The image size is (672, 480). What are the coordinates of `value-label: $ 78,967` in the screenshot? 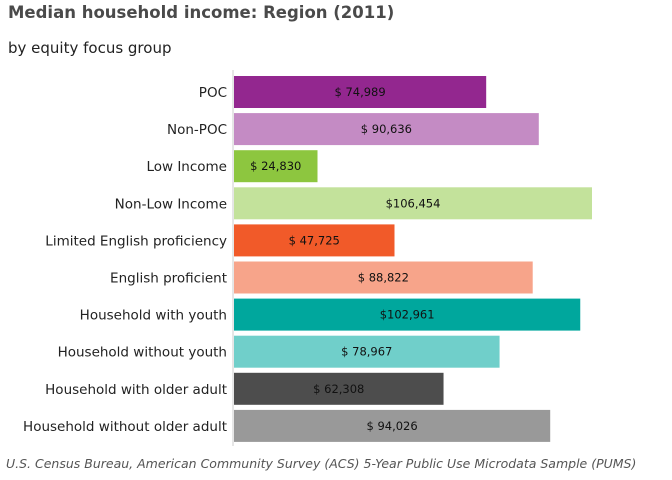 It's located at (366, 352).